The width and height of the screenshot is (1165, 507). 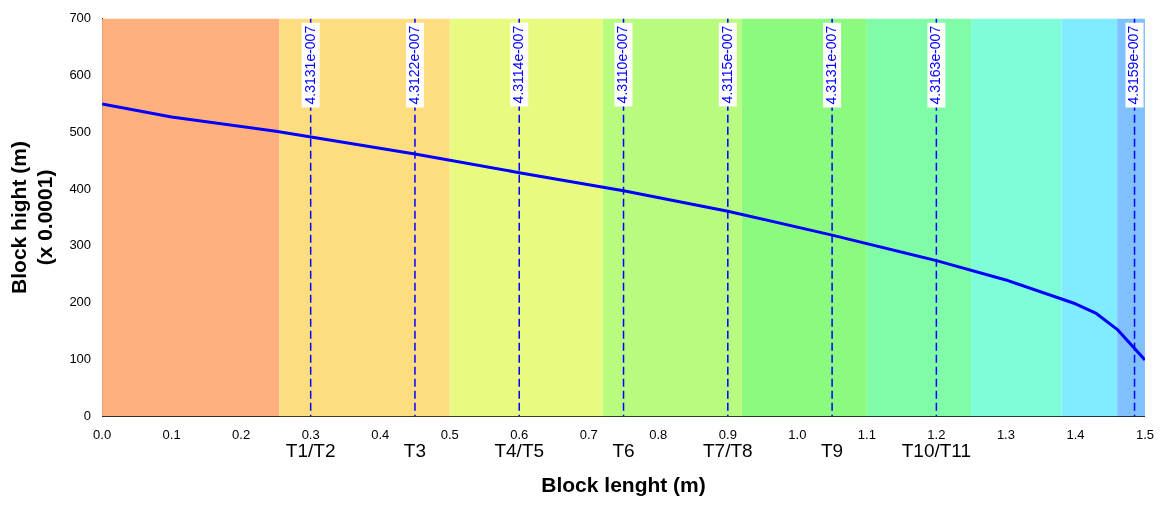 I want to click on y-tick-label: 200, so click(x=80, y=302).